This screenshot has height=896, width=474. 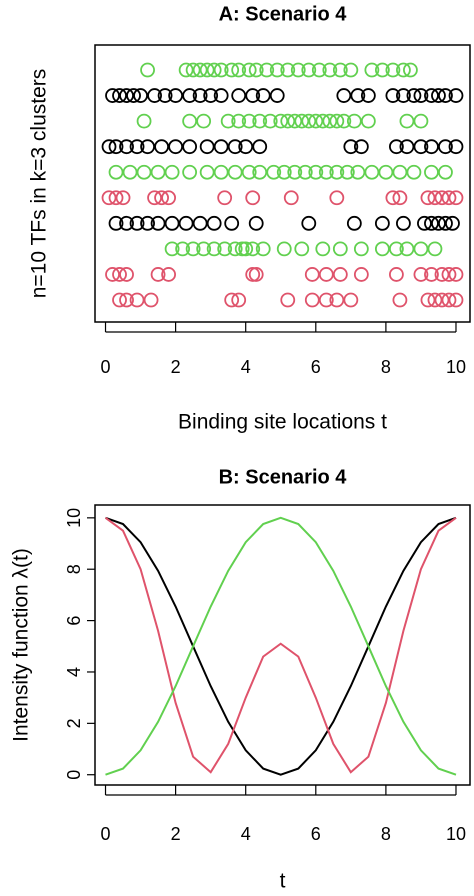 I want to click on x-axis-label: Binding site locations t, so click(x=282, y=422).